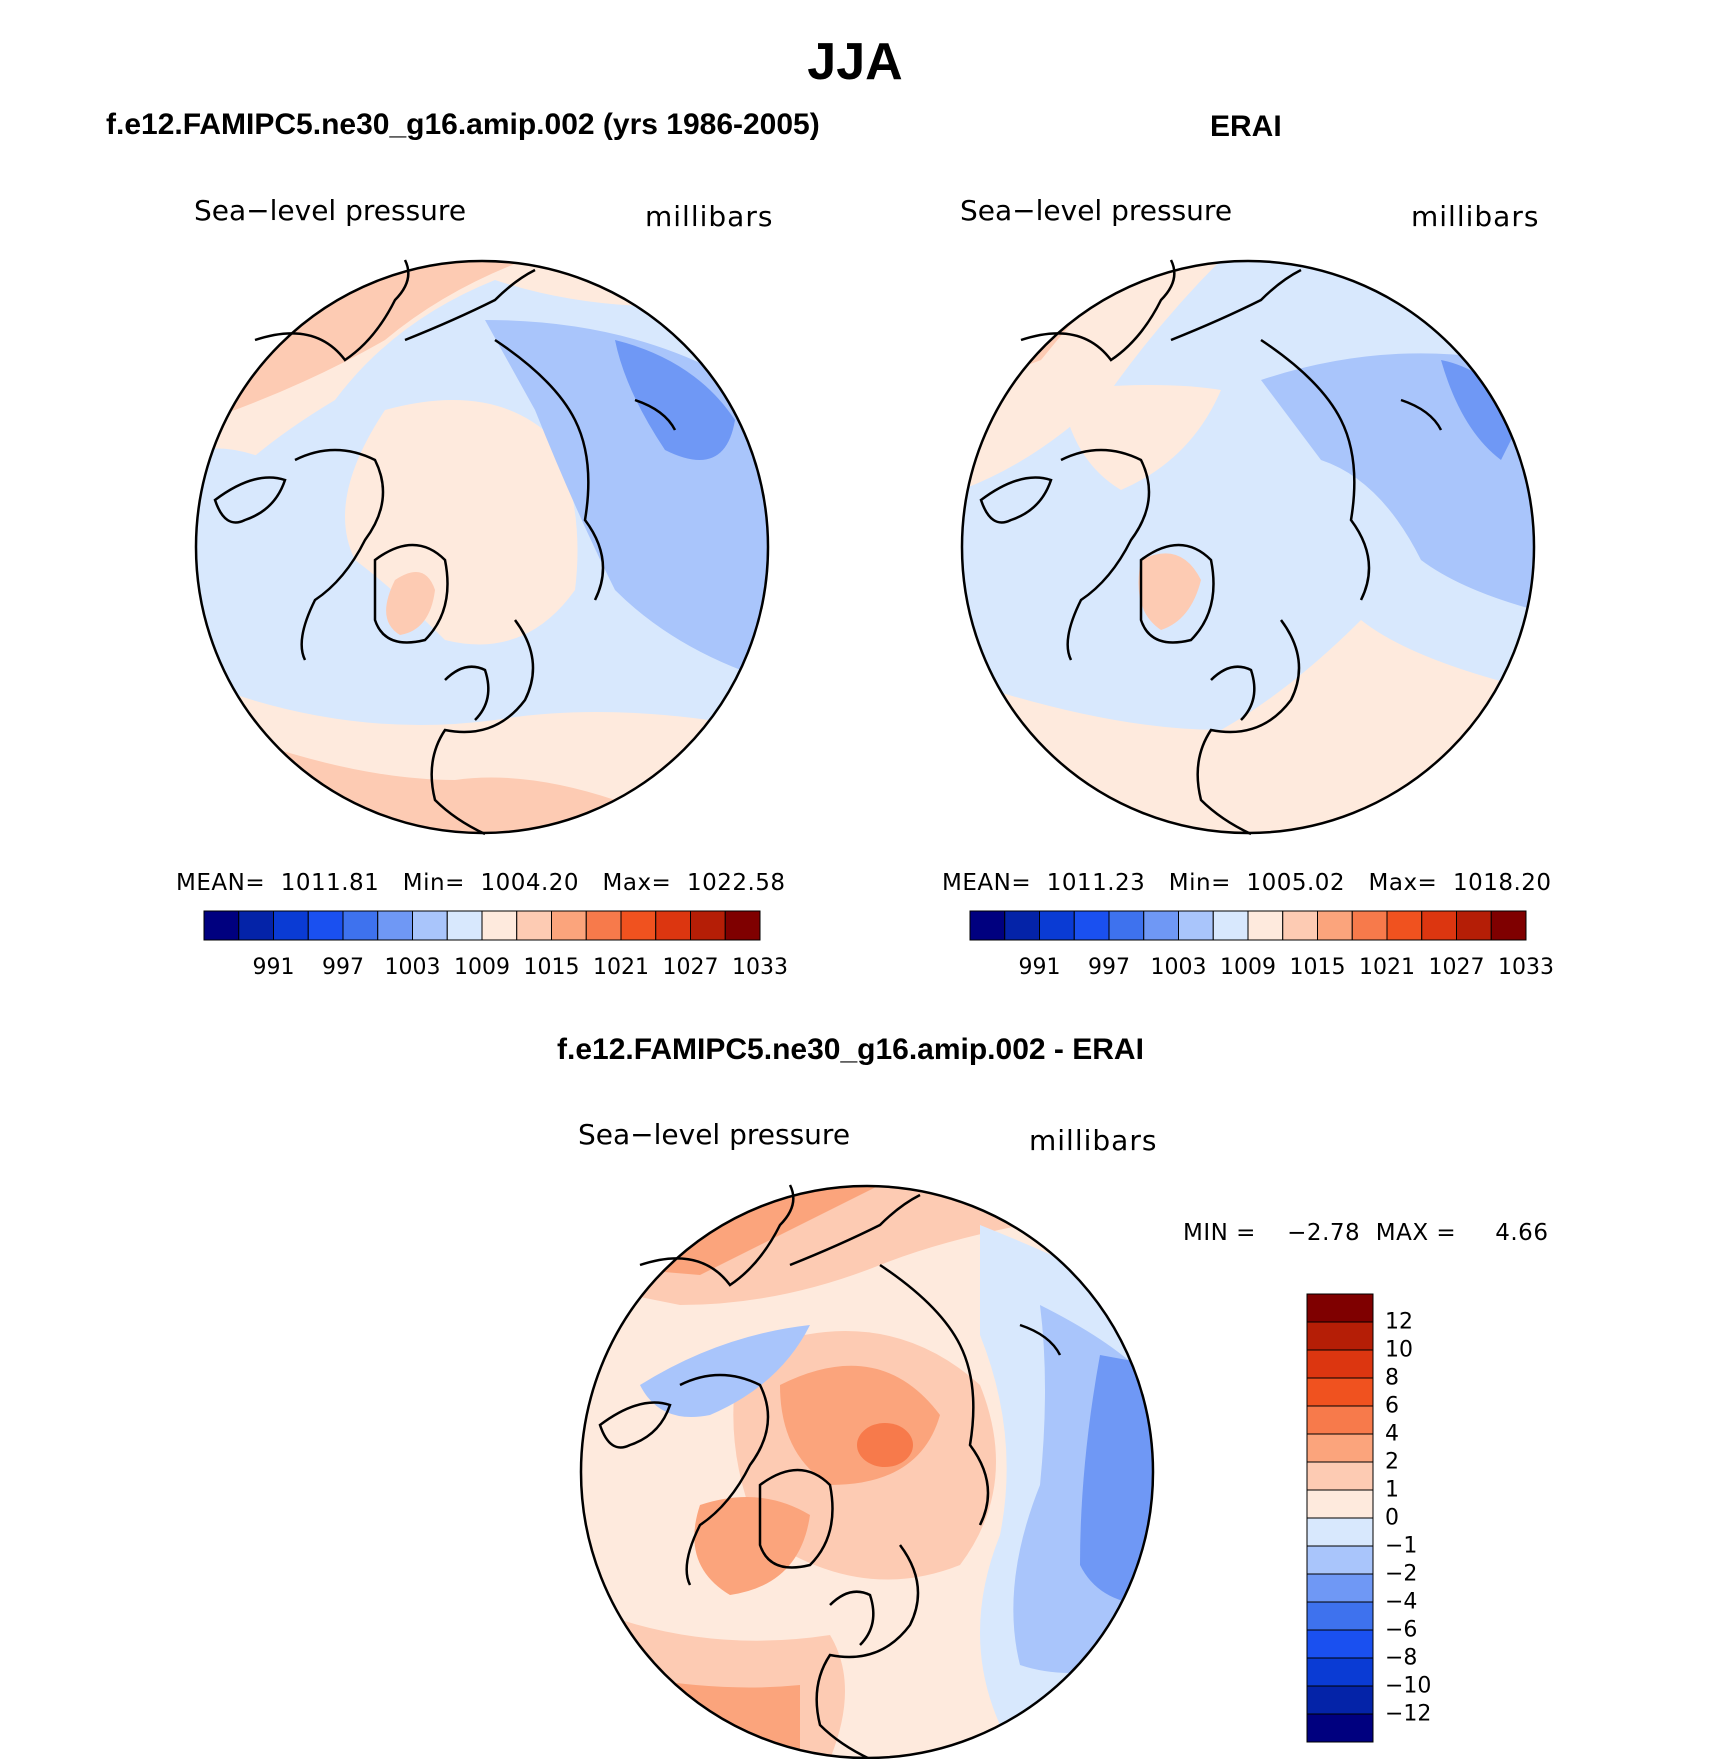 This screenshot has height=1759, width=1710. I want to click on model-colorbar-tick: 1003, so click(412, 967).